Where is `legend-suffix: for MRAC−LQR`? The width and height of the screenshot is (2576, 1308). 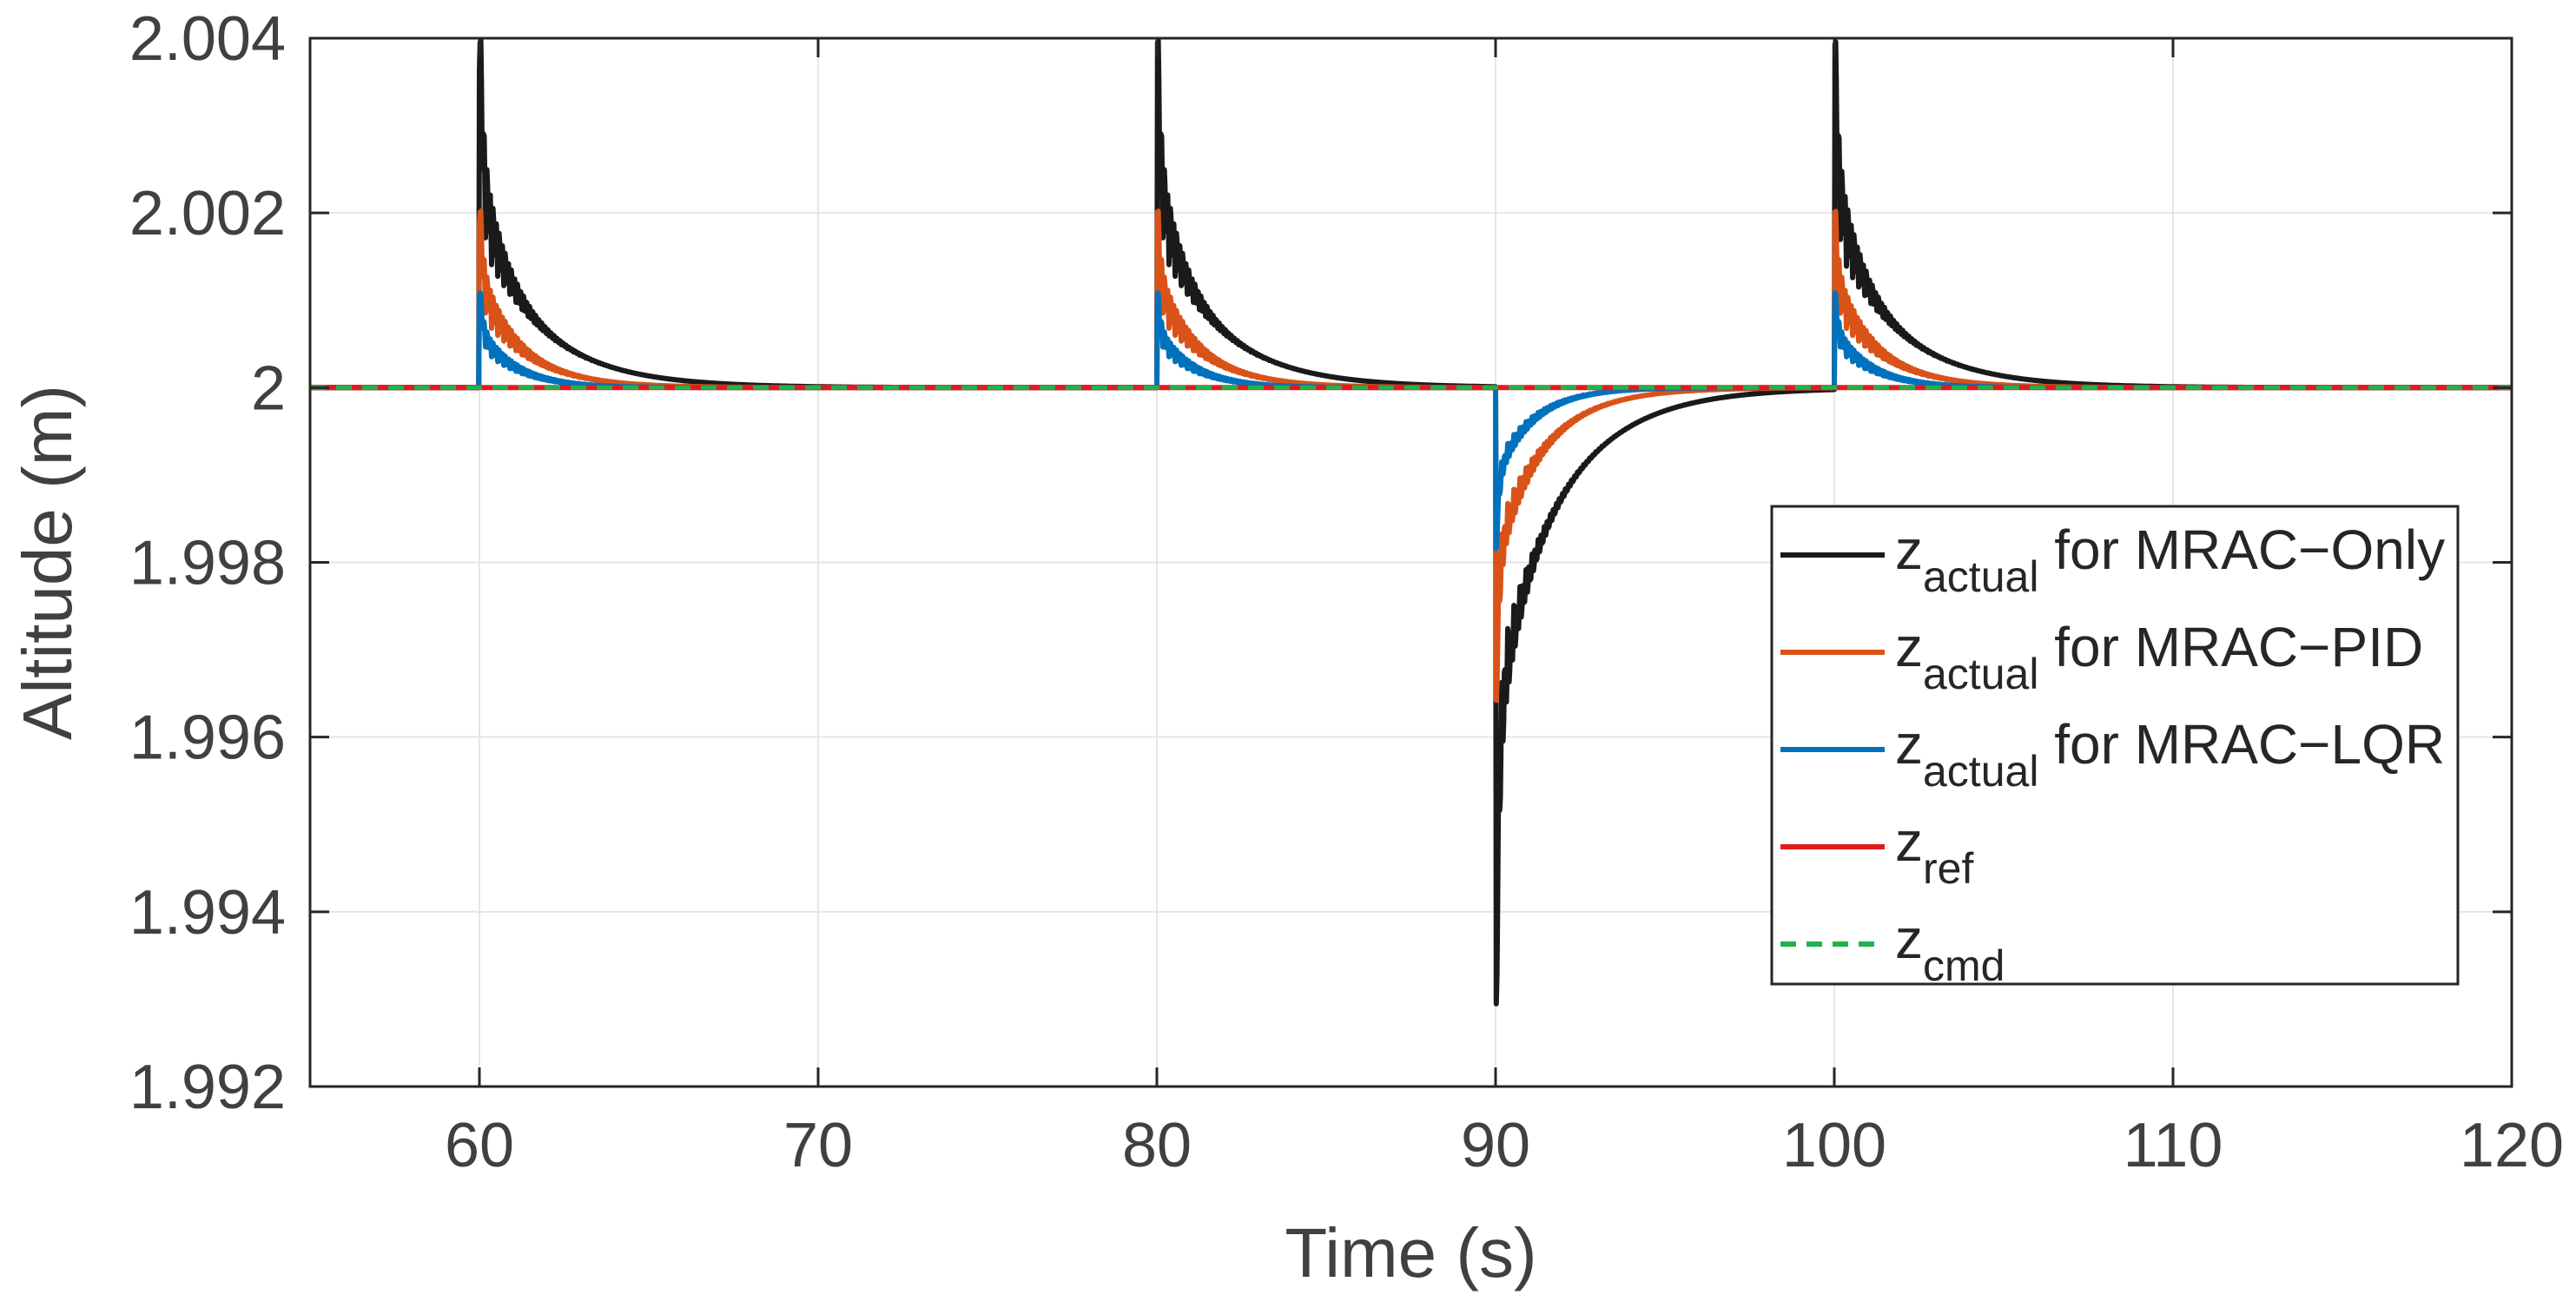
legend-suffix: for MRAC−LQR is located at coordinates (2242, 744).